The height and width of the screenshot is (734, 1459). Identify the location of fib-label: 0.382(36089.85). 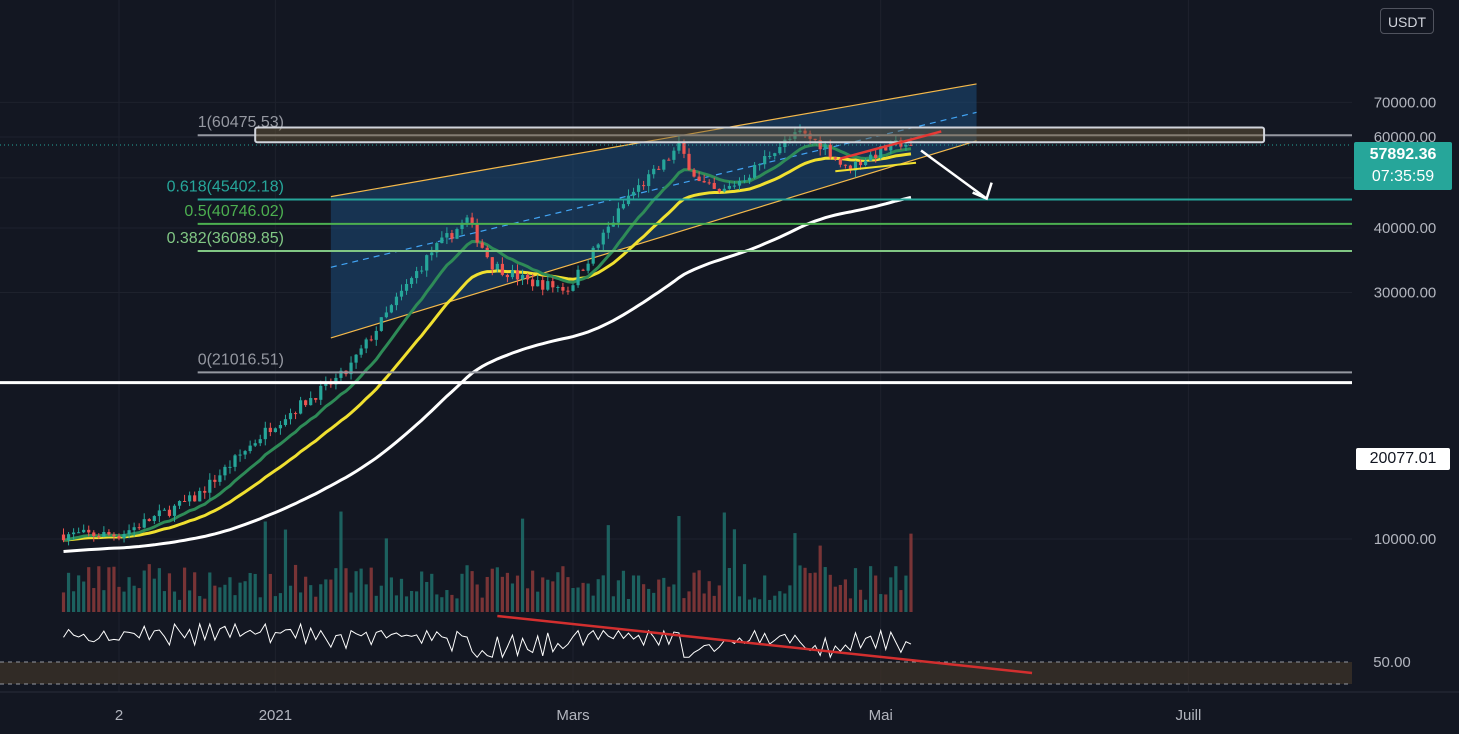
(225, 238).